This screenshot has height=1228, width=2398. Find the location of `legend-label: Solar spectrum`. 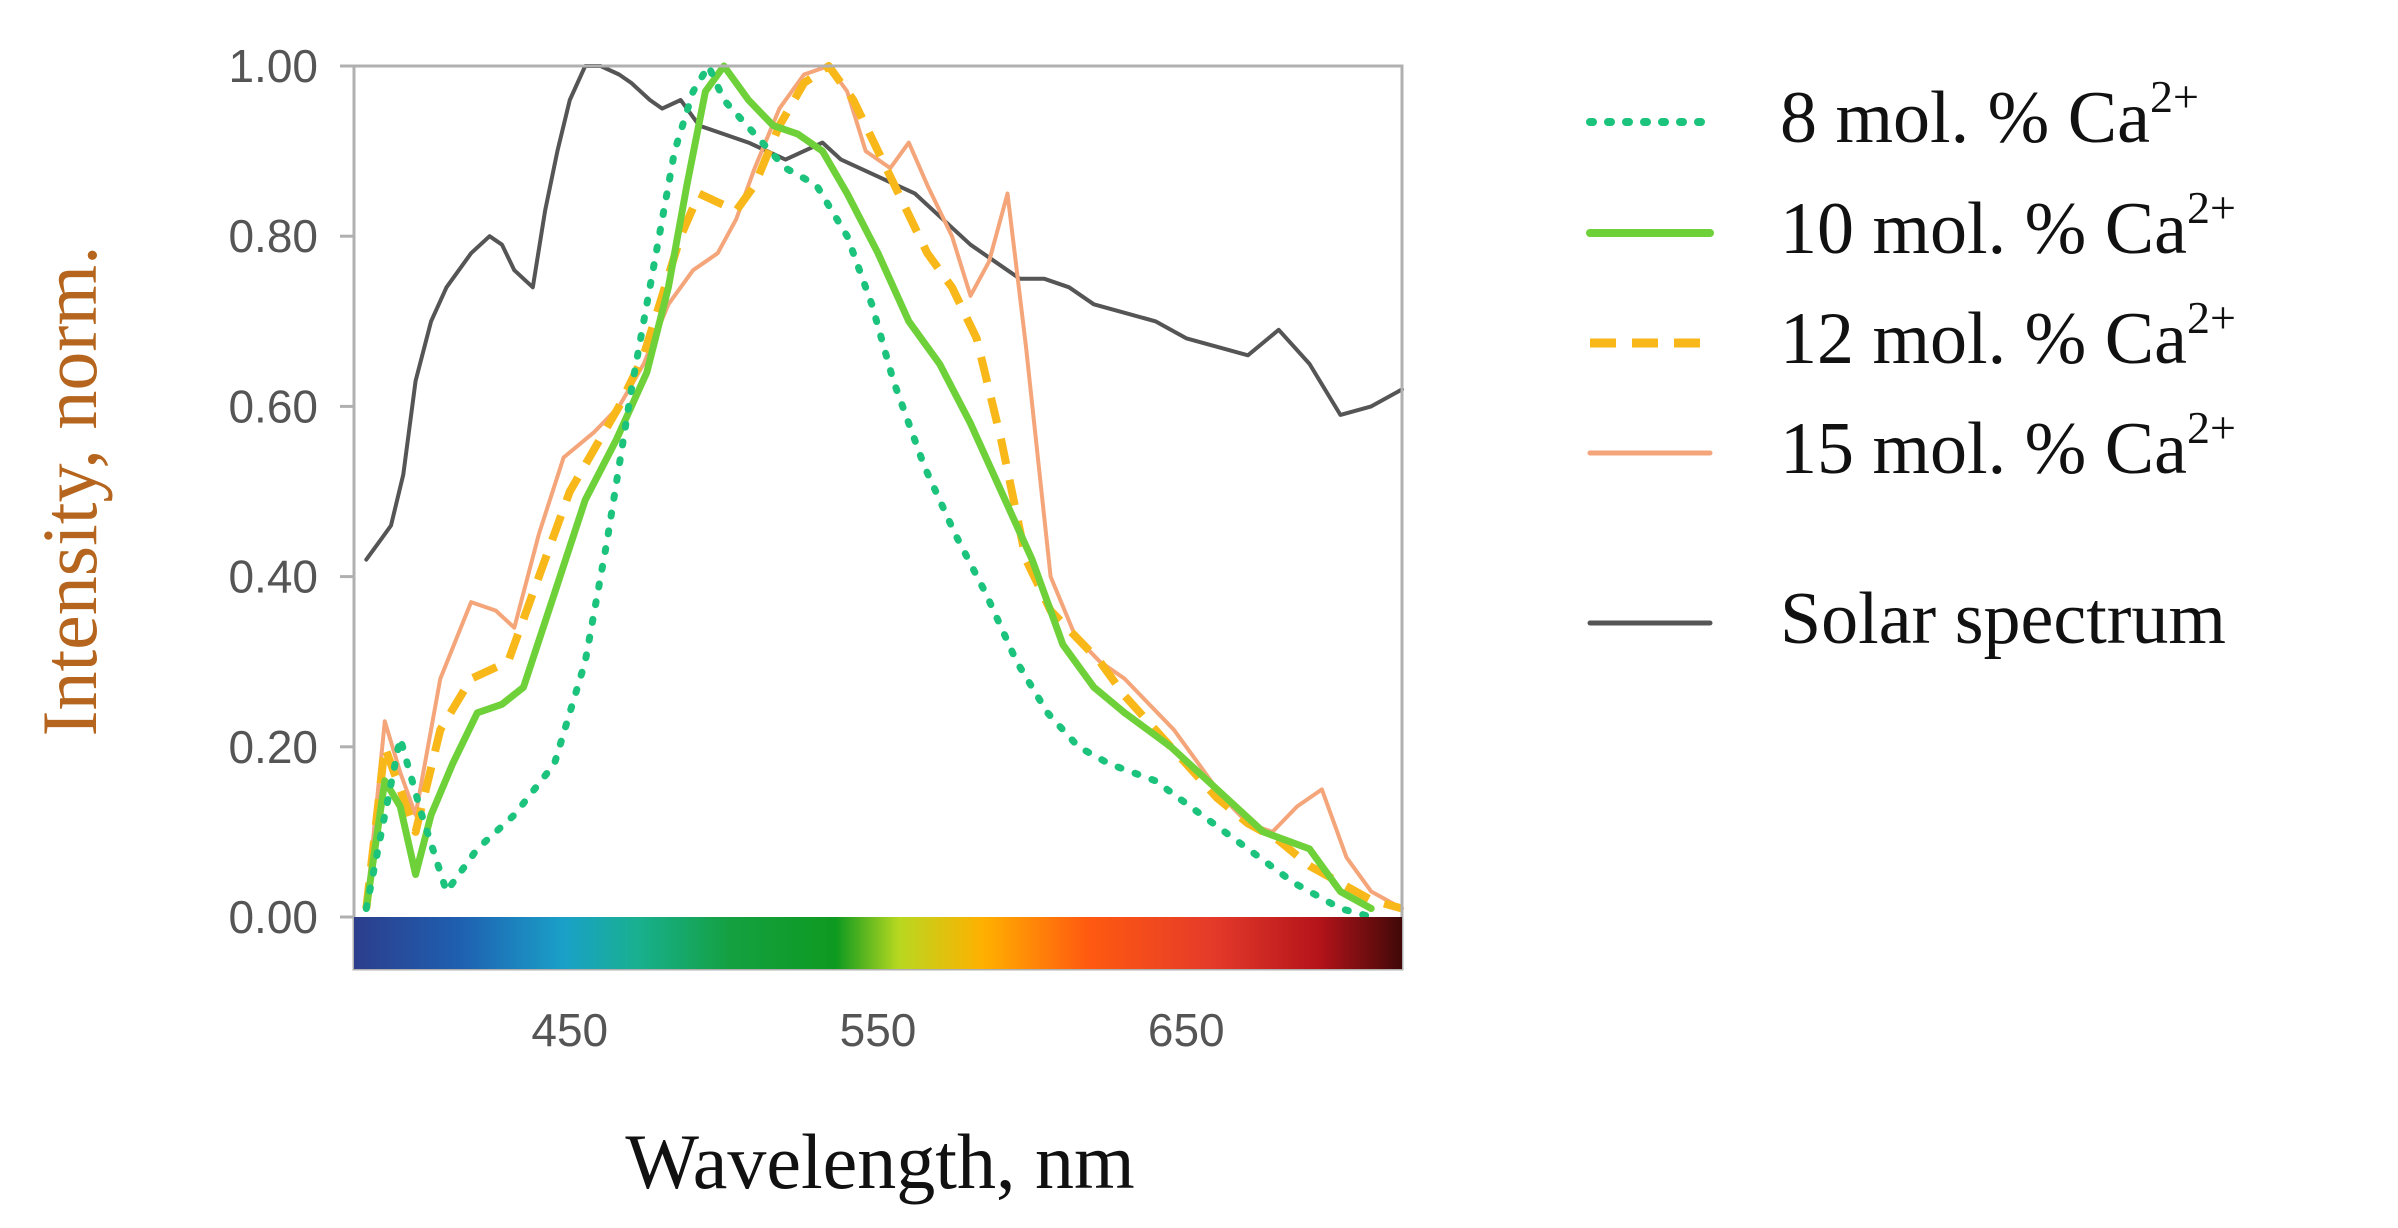

legend-label: Solar spectrum is located at coordinates (2003, 619).